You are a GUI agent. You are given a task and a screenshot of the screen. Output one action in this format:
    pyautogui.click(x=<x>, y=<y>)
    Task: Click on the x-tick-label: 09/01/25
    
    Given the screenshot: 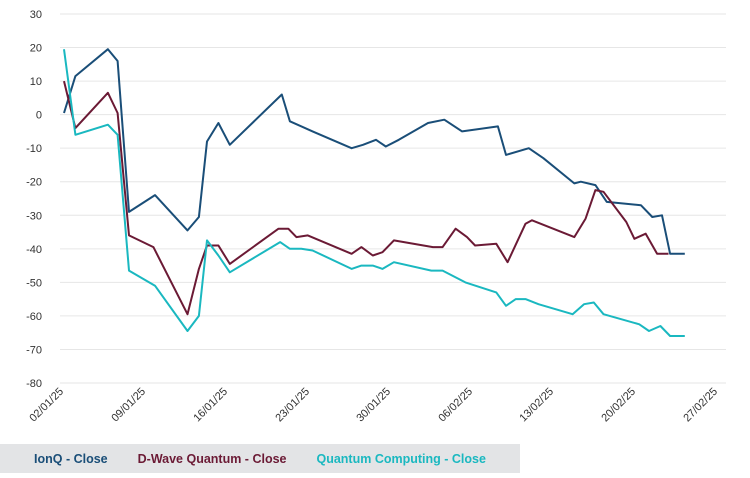 What is the action you would take?
    pyautogui.click(x=128, y=405)
    